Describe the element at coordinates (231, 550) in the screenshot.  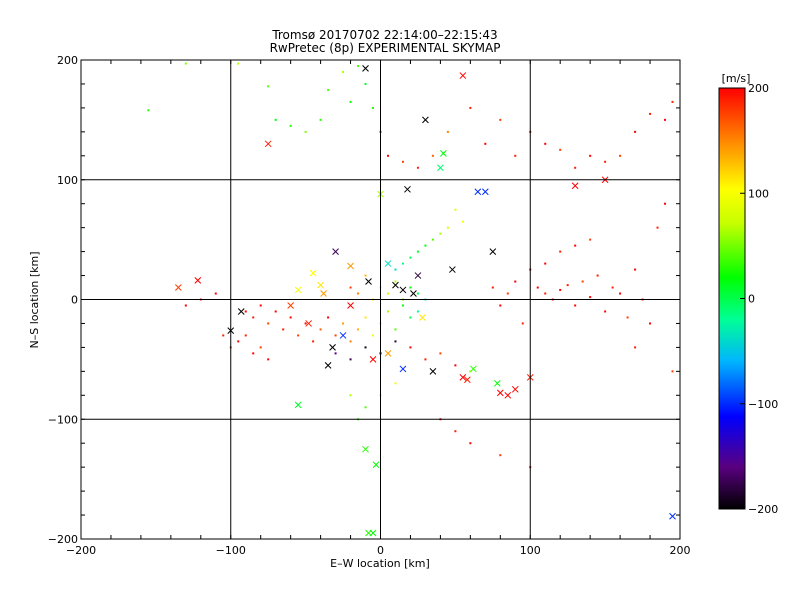
I see `x-tick-label: −100` at that location.